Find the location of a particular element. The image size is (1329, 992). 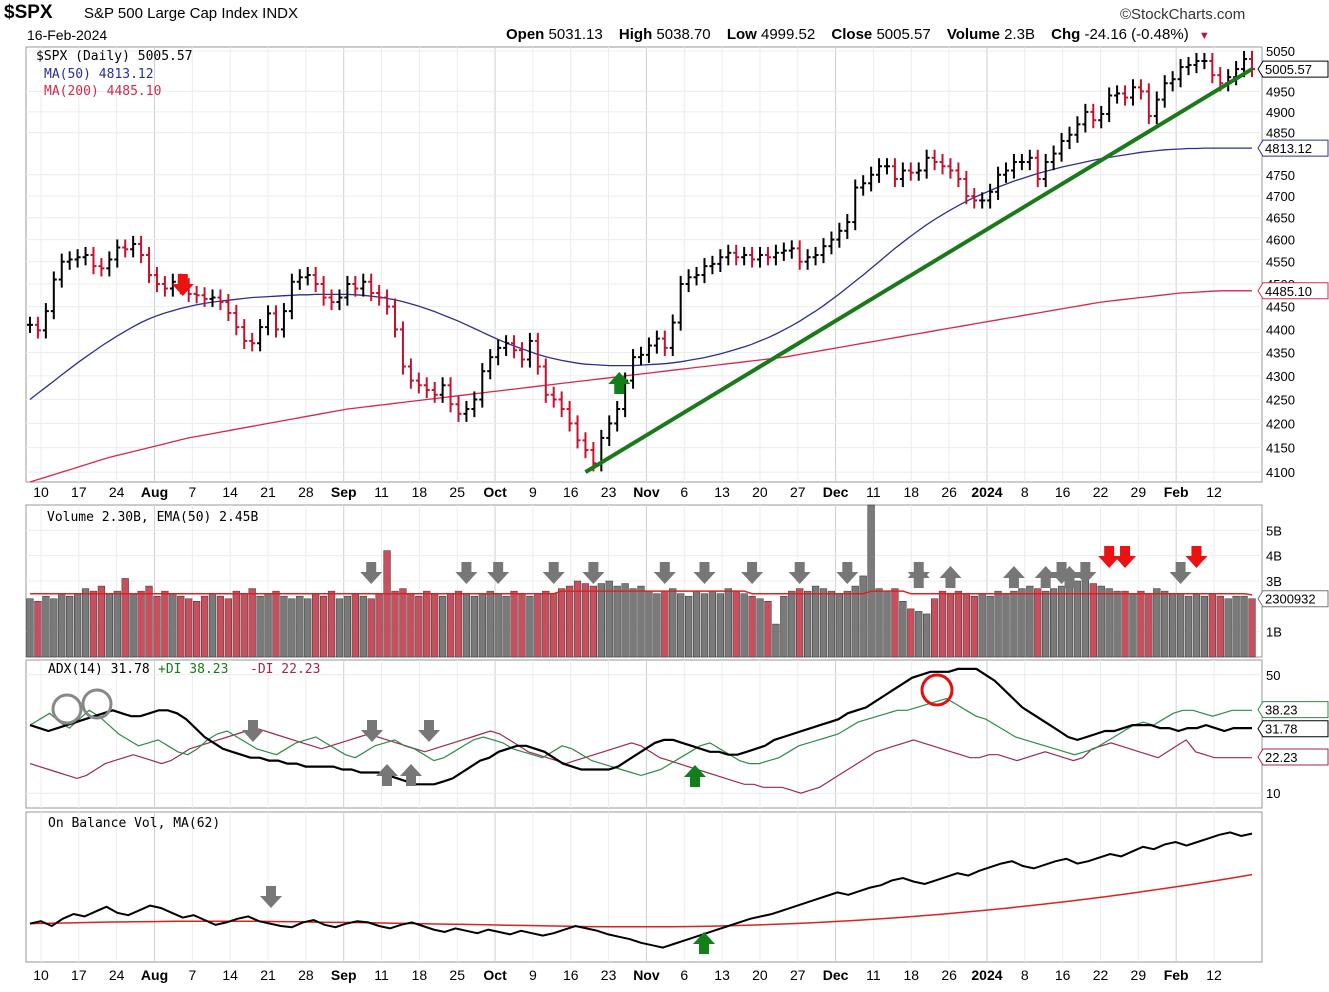

volume-panel is located at coordinates (641, 581).